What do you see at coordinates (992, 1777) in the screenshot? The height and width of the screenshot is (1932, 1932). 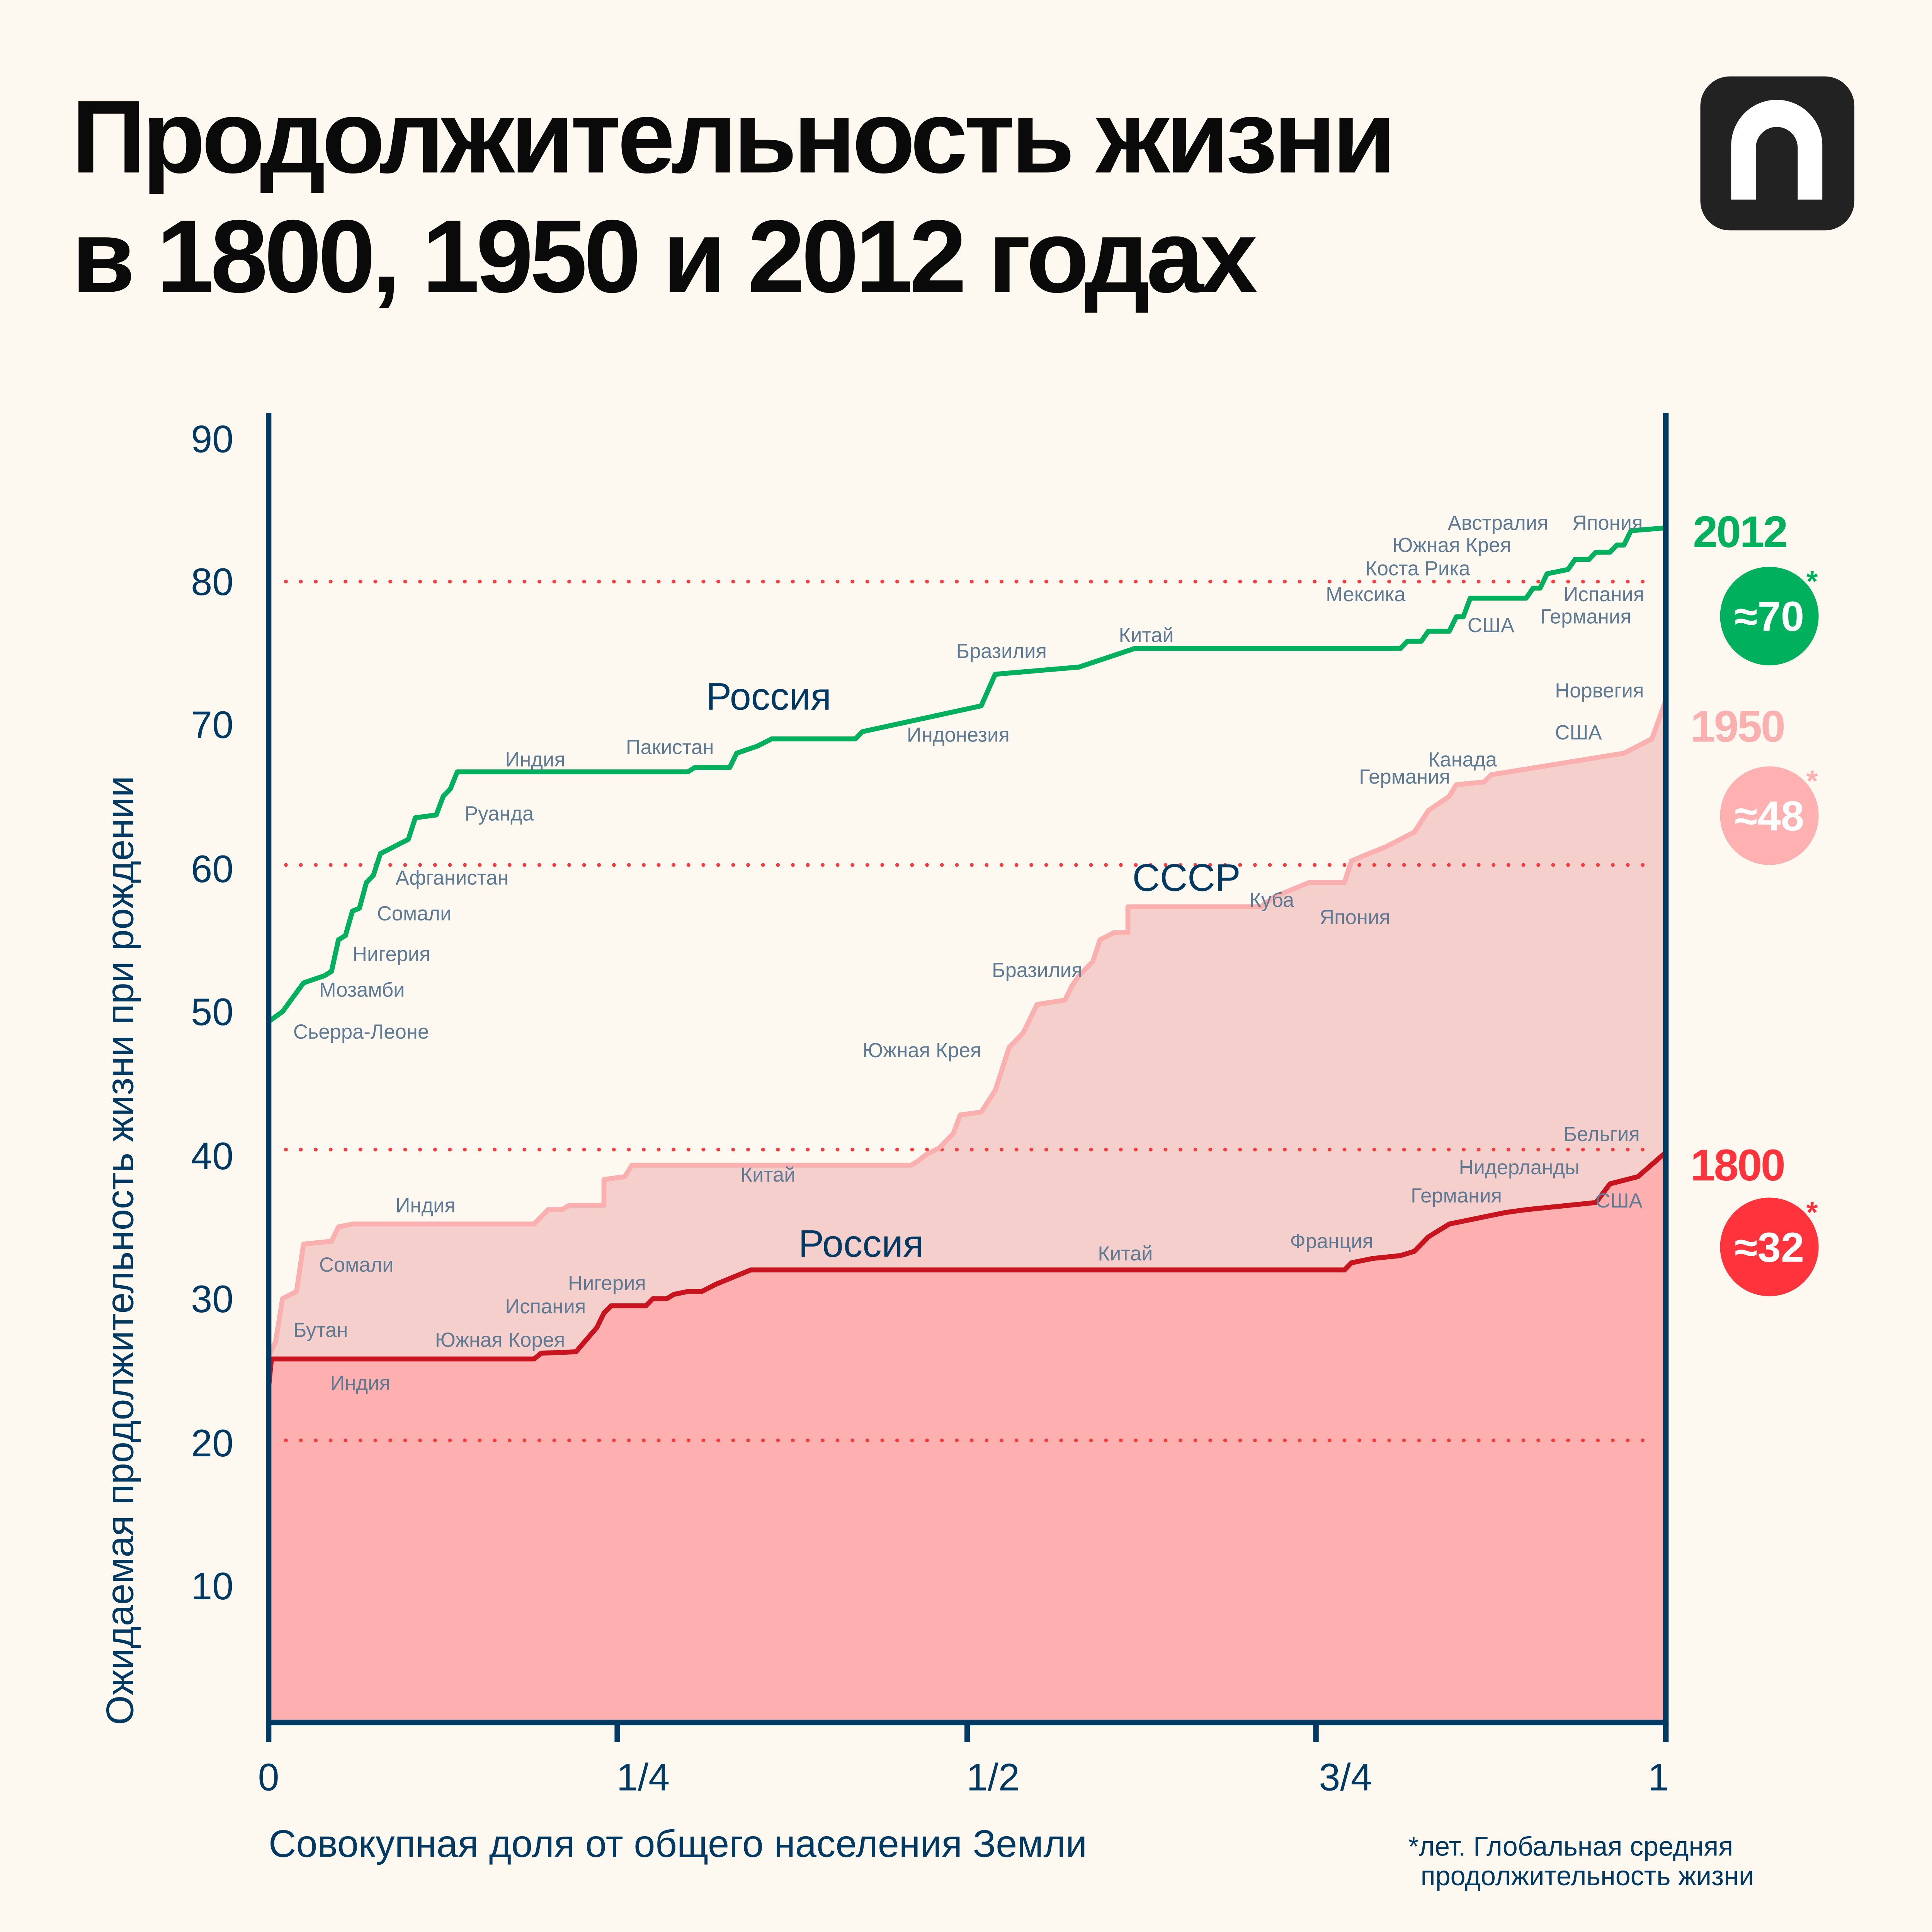 I see `x-tick-label: 1/2` at bounding box center [992, 1777].